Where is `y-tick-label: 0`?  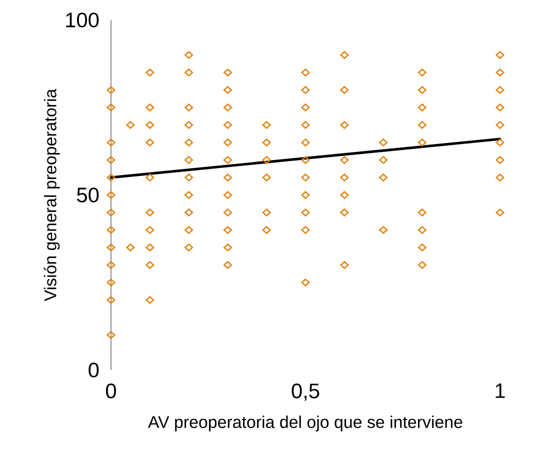 y-tick-label: 0 is located at coordinates (93, 370).